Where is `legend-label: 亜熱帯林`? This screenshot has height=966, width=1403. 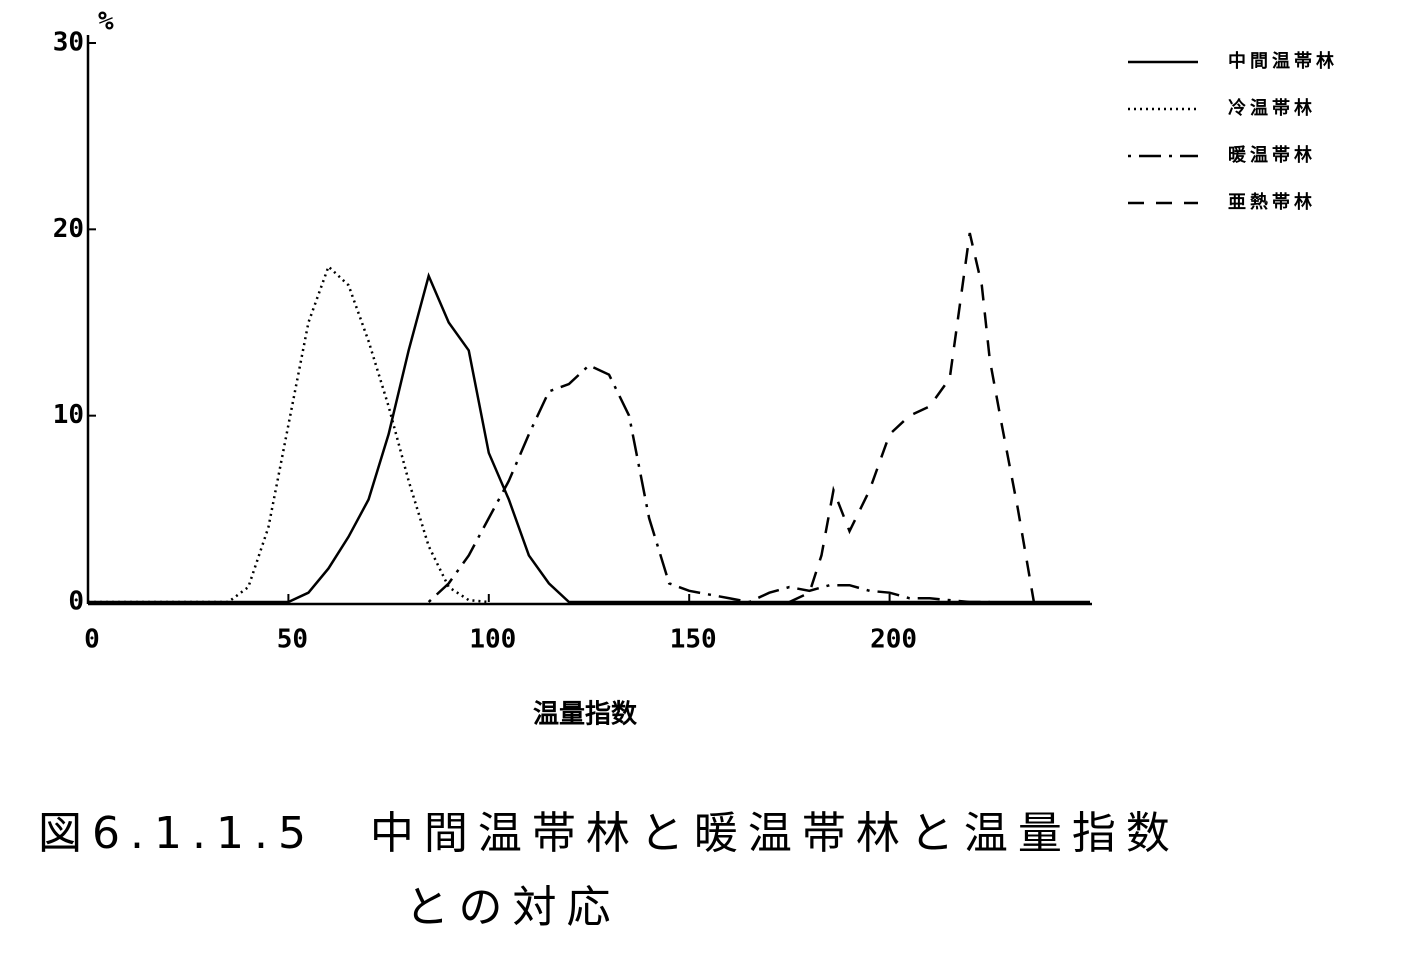
legend-label: 亜熱帯林 is located at coordinates (1272, 202).